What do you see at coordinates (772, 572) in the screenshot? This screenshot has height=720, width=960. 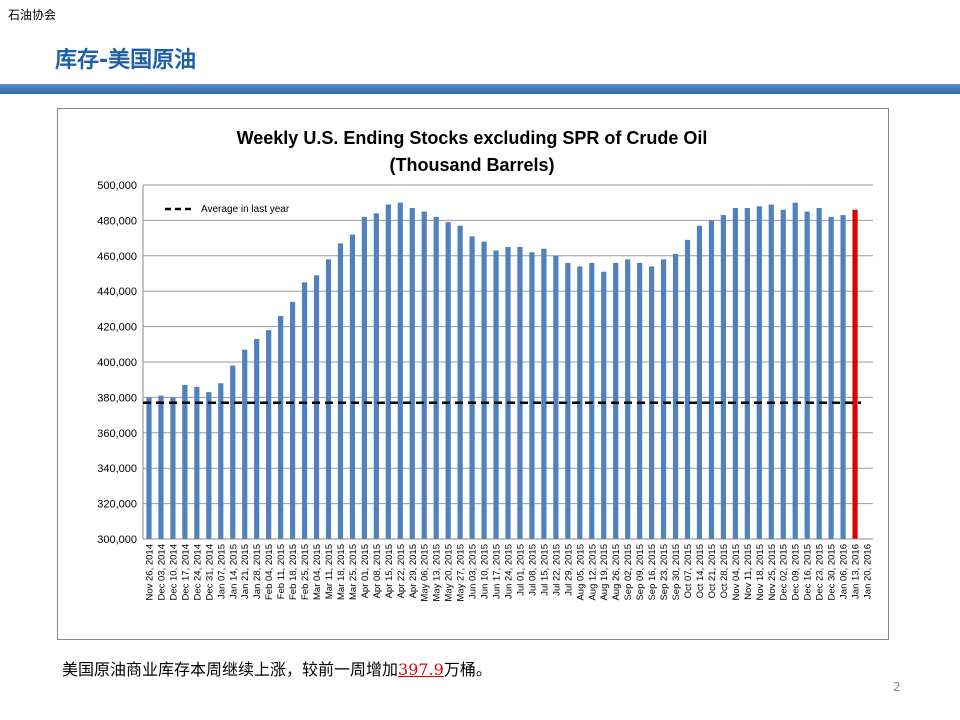 I see `x-tick-label: Nov 25, 2015` at bounding box center [772, 572].